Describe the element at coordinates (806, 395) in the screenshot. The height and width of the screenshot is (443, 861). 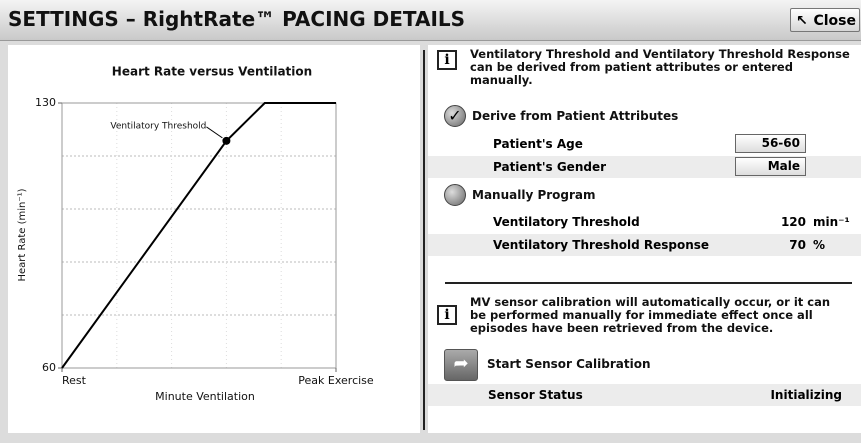
I see `status-value: Initializing` at that location.